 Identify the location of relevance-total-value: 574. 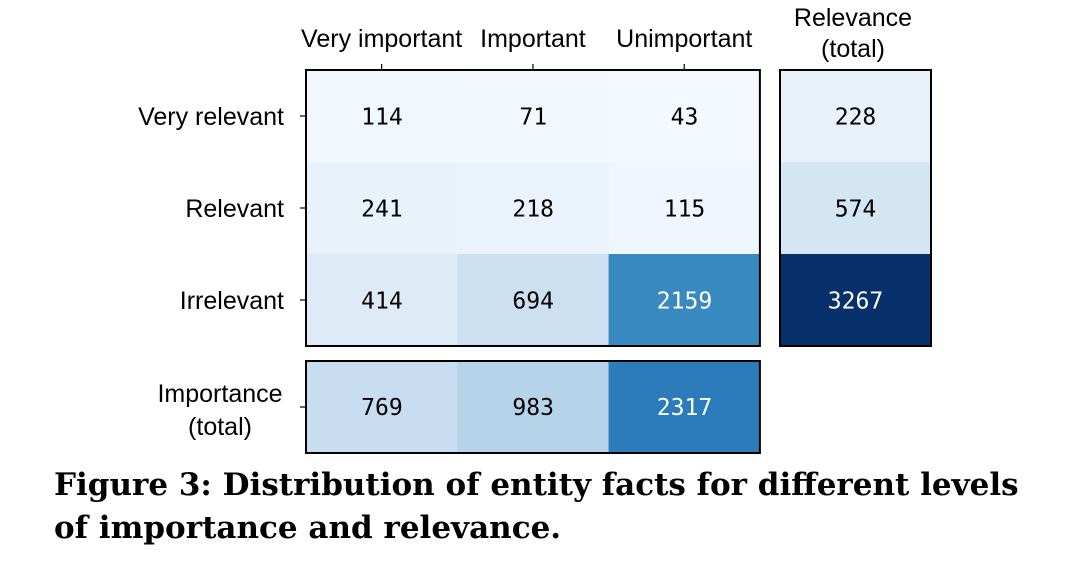
(856, 209).